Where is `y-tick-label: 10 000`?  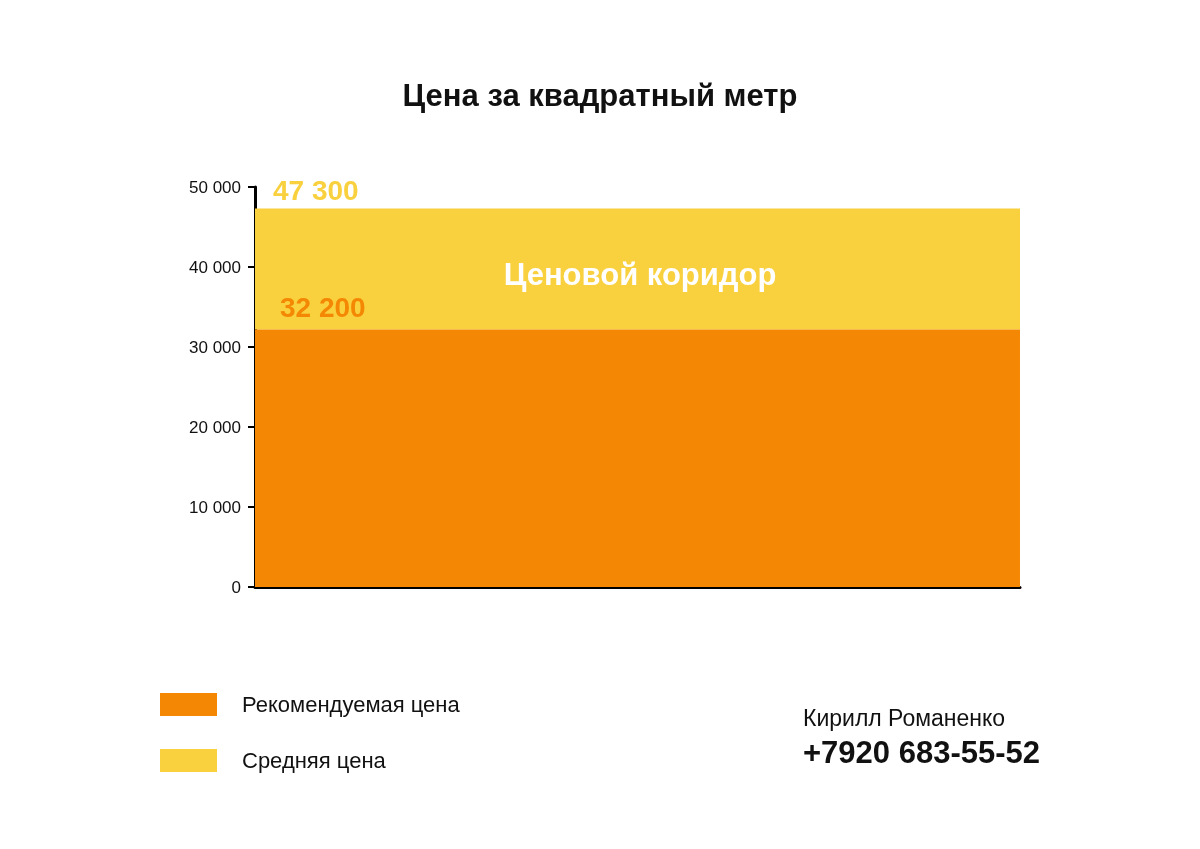 y-tick-label: 10 000 is located at coordinates (215, 507).